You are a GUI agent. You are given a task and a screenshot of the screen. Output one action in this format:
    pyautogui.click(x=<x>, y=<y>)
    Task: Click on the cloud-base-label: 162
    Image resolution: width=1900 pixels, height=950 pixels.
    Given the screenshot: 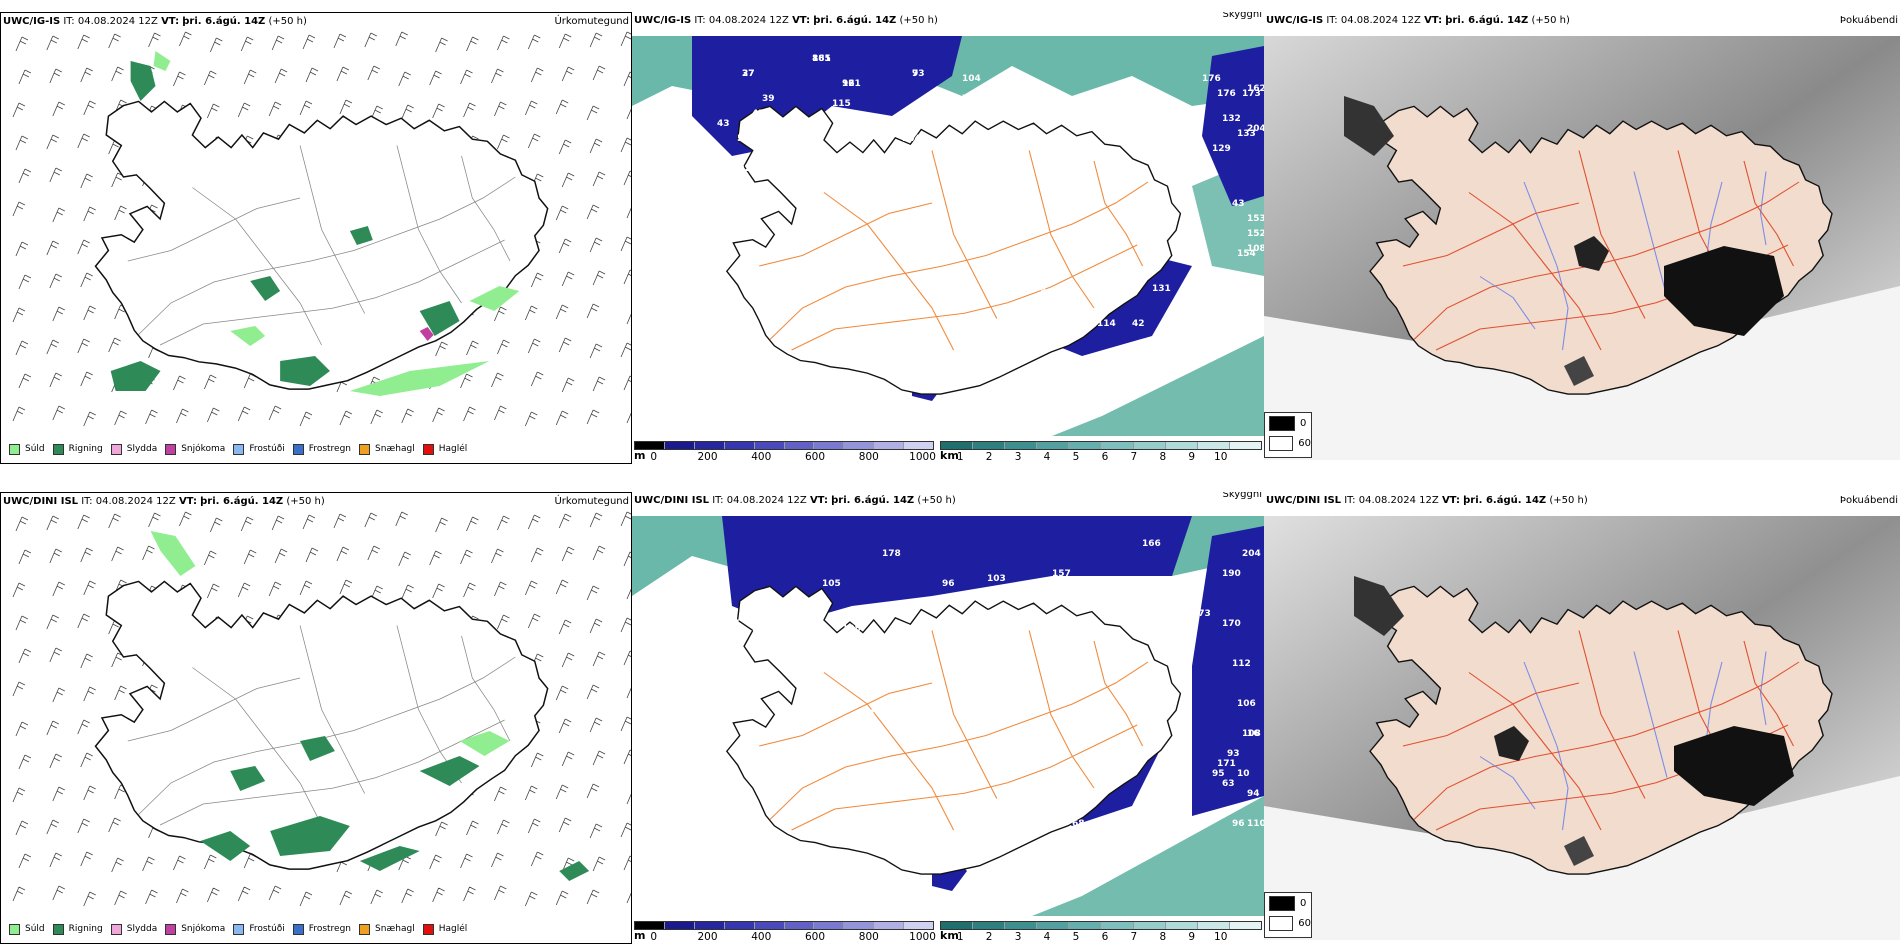 What is the action you would take?
    pyautogui.click(x=1255, y=89)
    